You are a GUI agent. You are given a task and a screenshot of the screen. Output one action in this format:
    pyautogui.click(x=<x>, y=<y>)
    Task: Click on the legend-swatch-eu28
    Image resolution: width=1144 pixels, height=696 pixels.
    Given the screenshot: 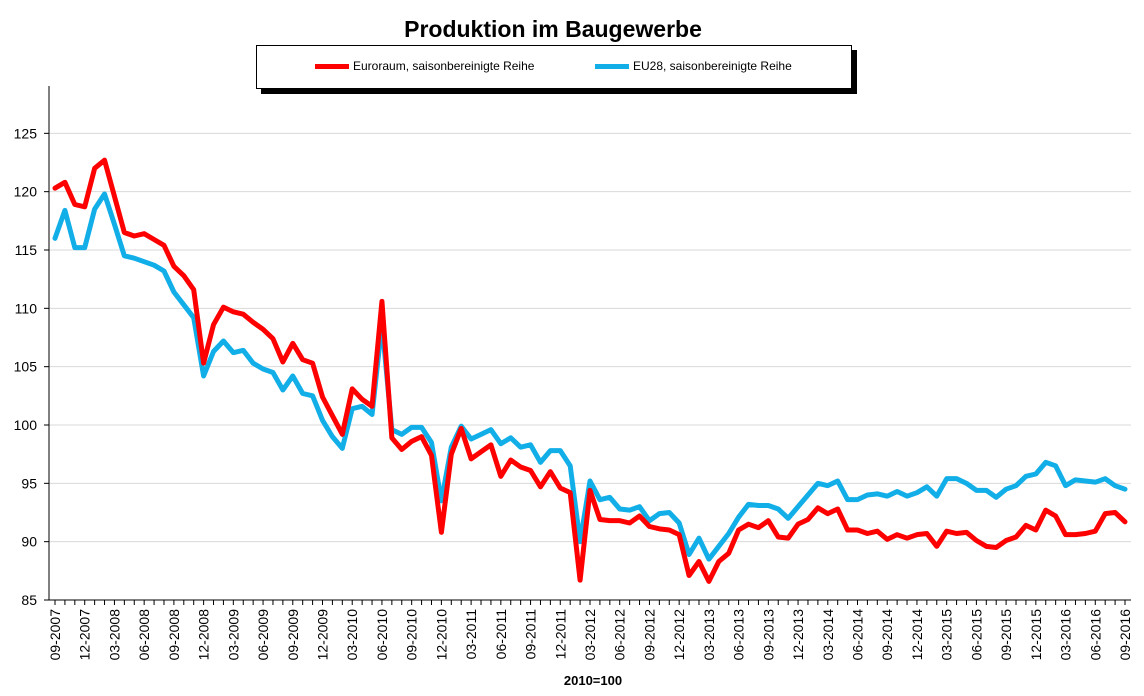 What is the action you would take?
    pyautogui.click(x=612, y=66)
    